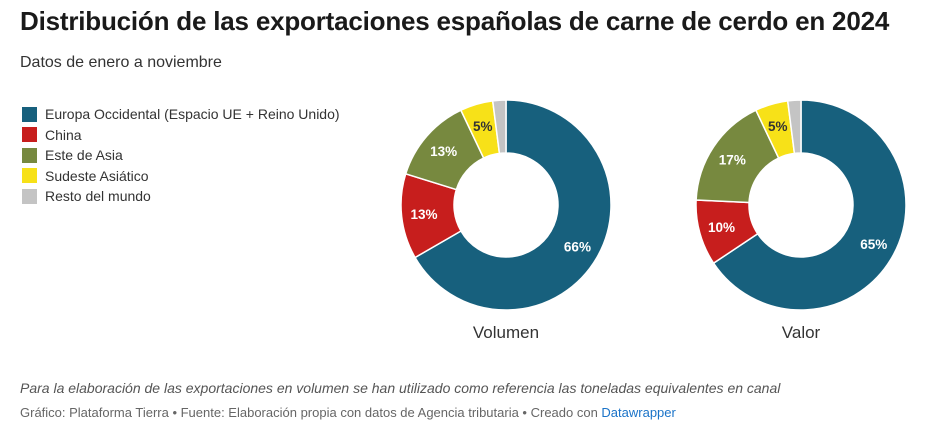  Describe the element at coordinates (577, 246) in the screenshot. I see `slice-label: 66%` at that location.